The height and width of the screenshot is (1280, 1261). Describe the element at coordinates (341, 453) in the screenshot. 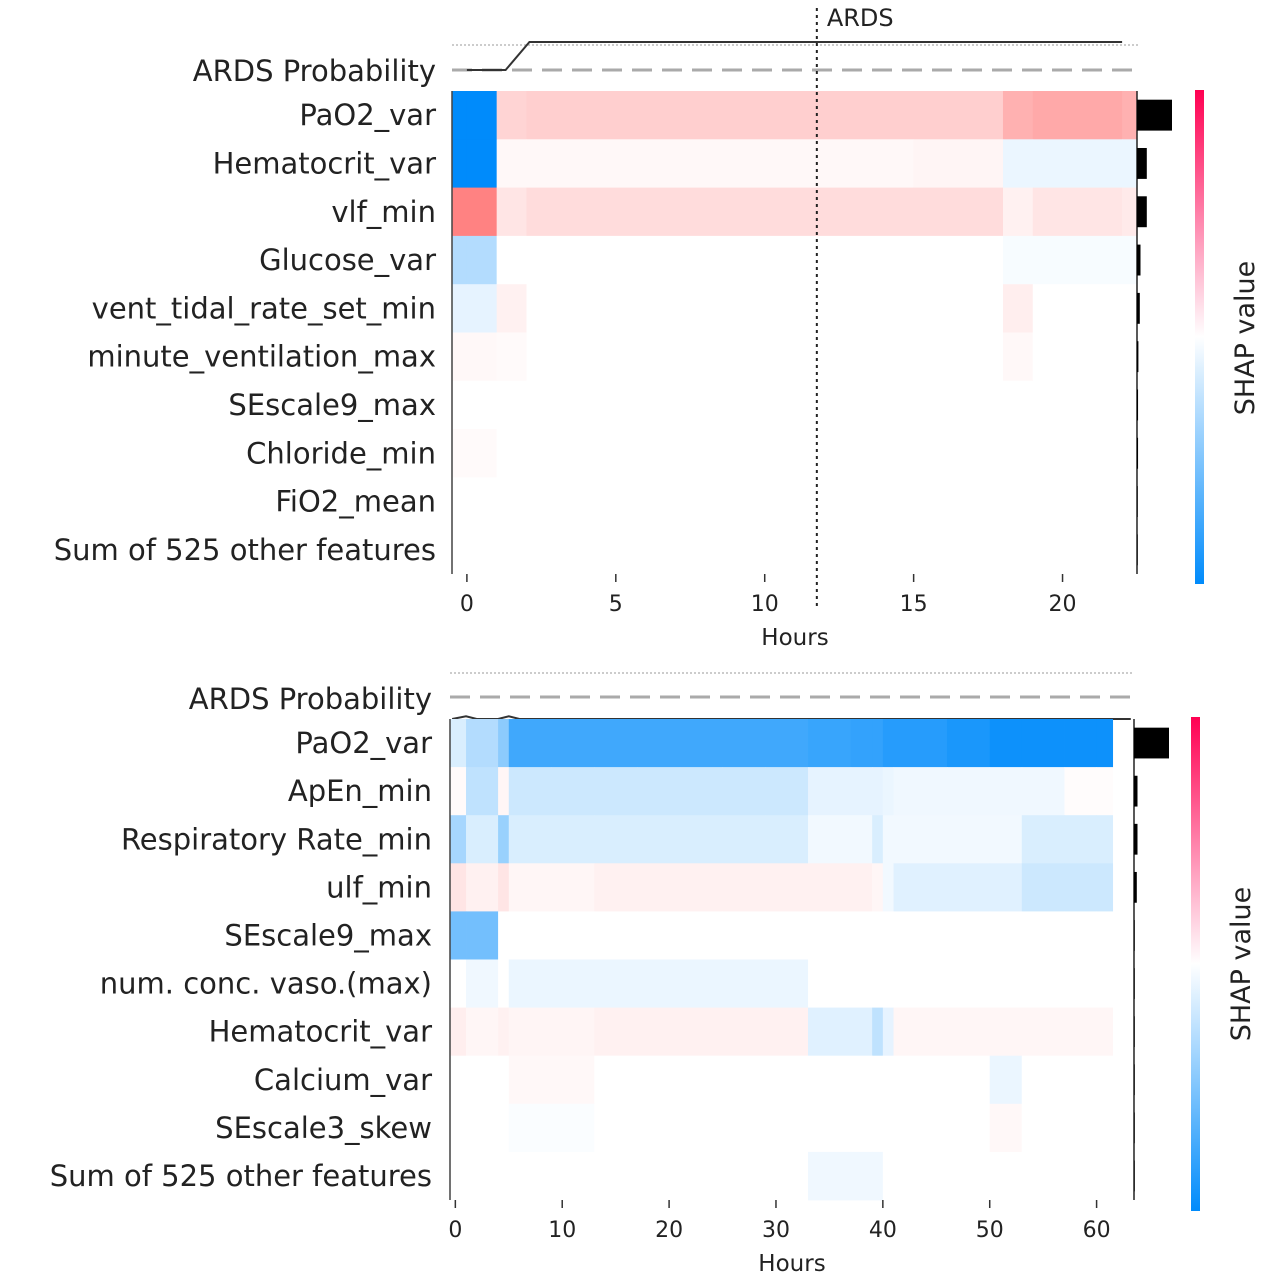

I see `feature-label: Chloride_min` at that location.